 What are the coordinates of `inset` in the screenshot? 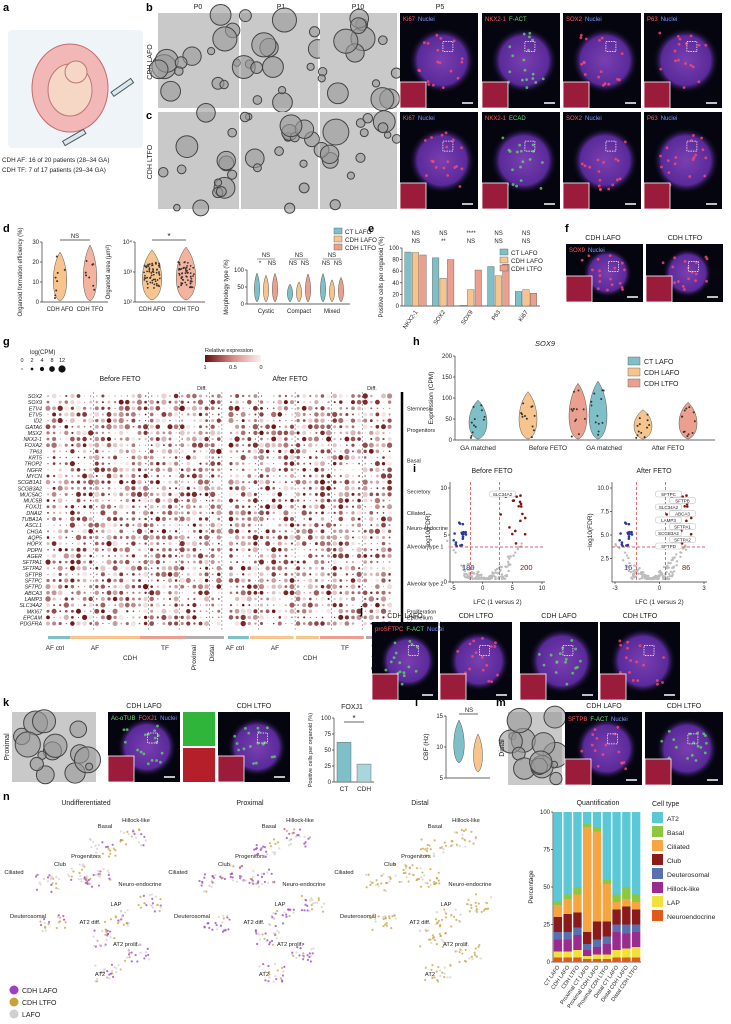 It's located at (453, 687).